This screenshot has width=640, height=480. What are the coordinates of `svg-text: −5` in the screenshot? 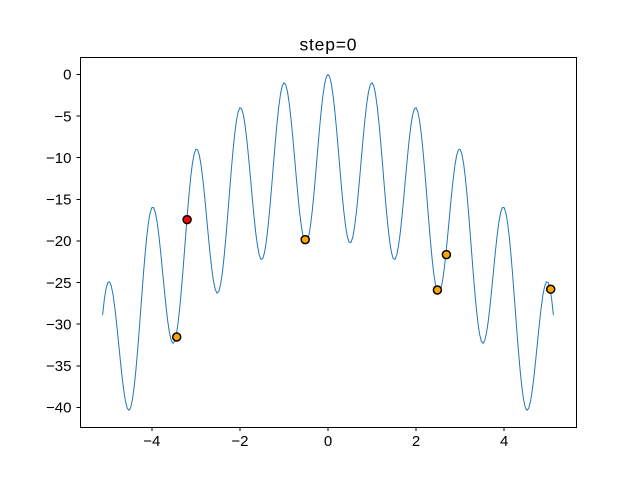 It's located at (62, 116).